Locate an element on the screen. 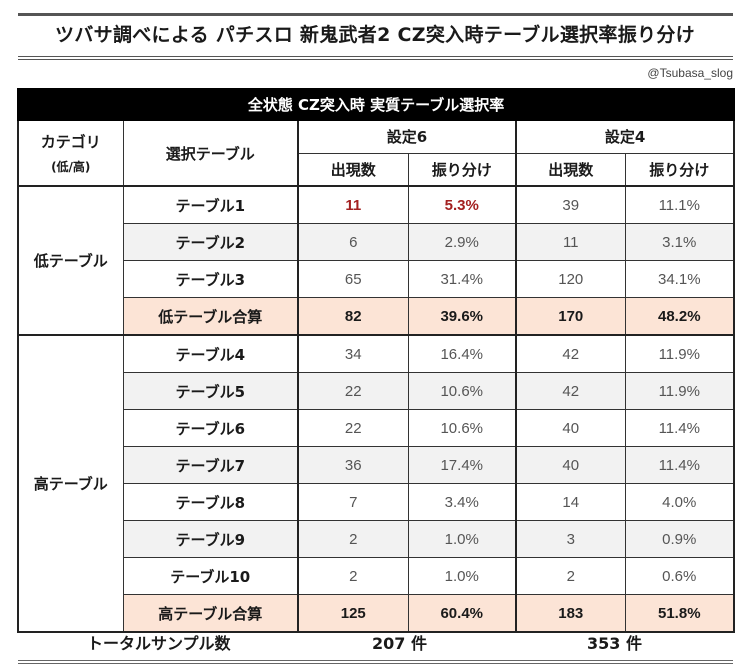  author-credit: @Tsubasa_slog is located at coordinates (690, 73).